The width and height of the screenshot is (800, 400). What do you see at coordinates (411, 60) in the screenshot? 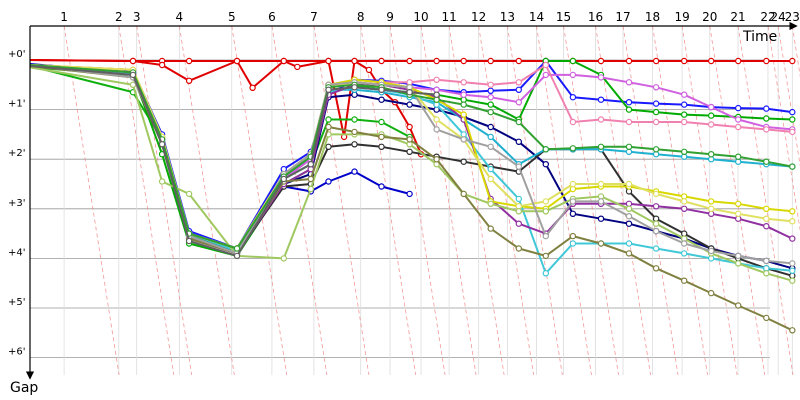
I see `series-line` at bounding box center [411, 60].